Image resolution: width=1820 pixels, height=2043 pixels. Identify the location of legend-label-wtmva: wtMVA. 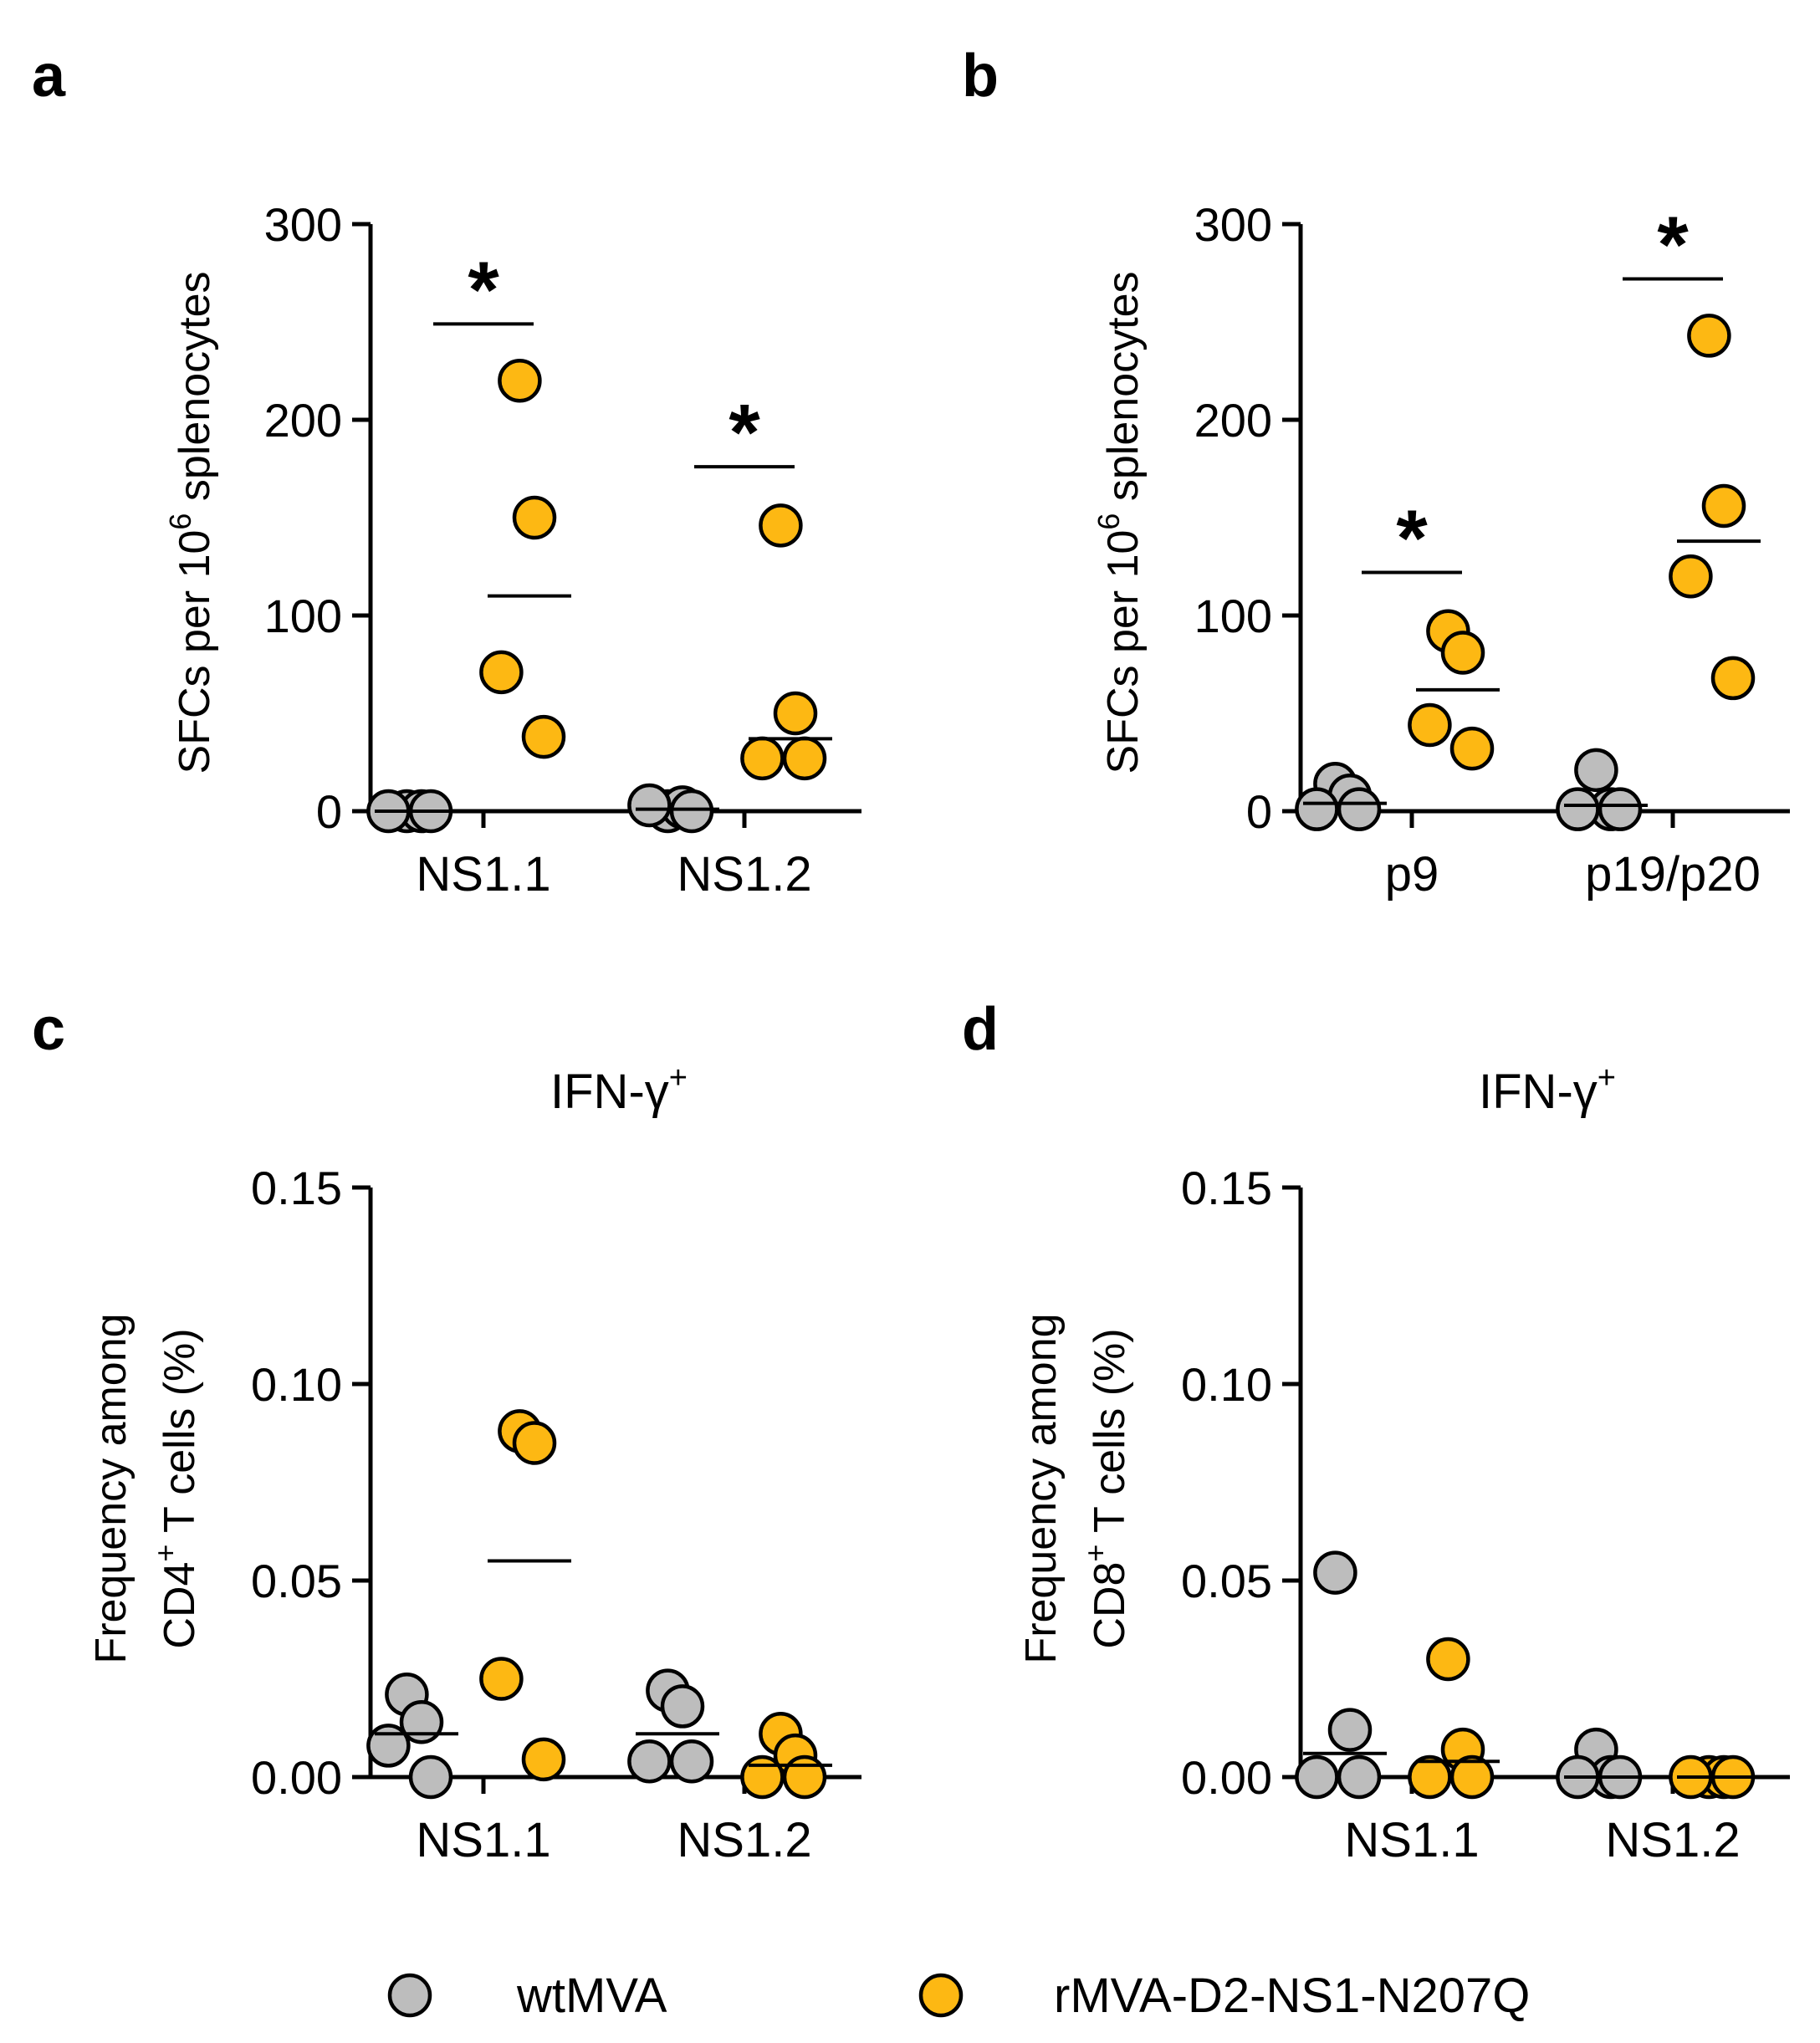
(591, 1996).